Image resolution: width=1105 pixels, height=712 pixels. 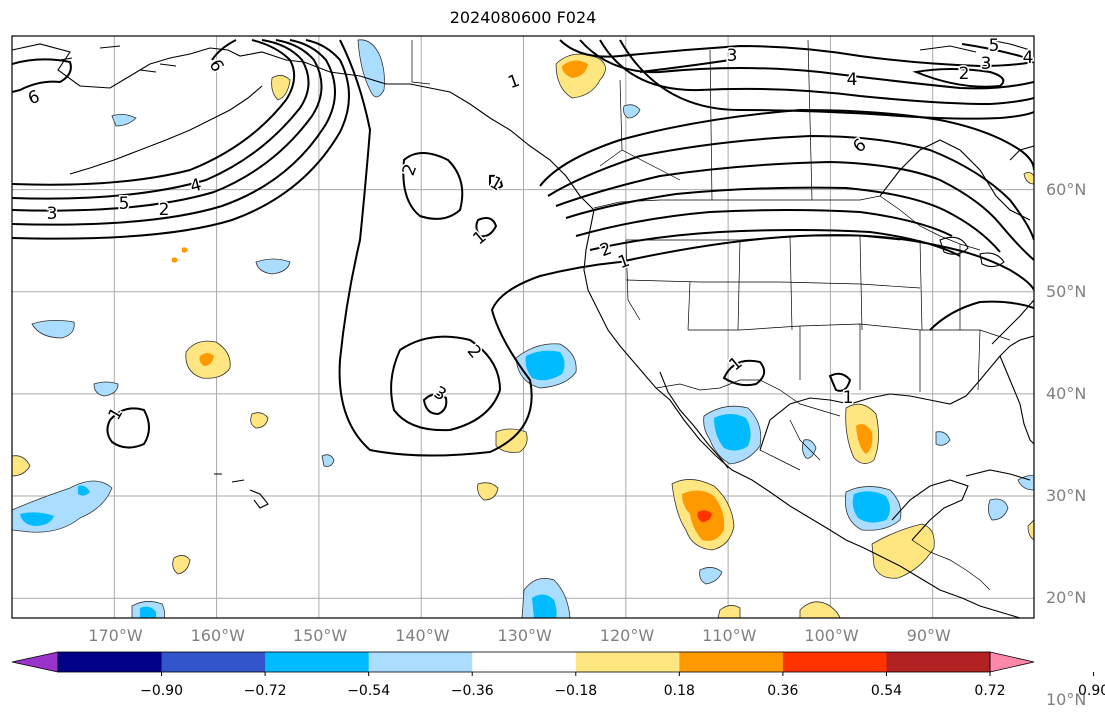 I want to click on florida, so click(x=1016, y=400).